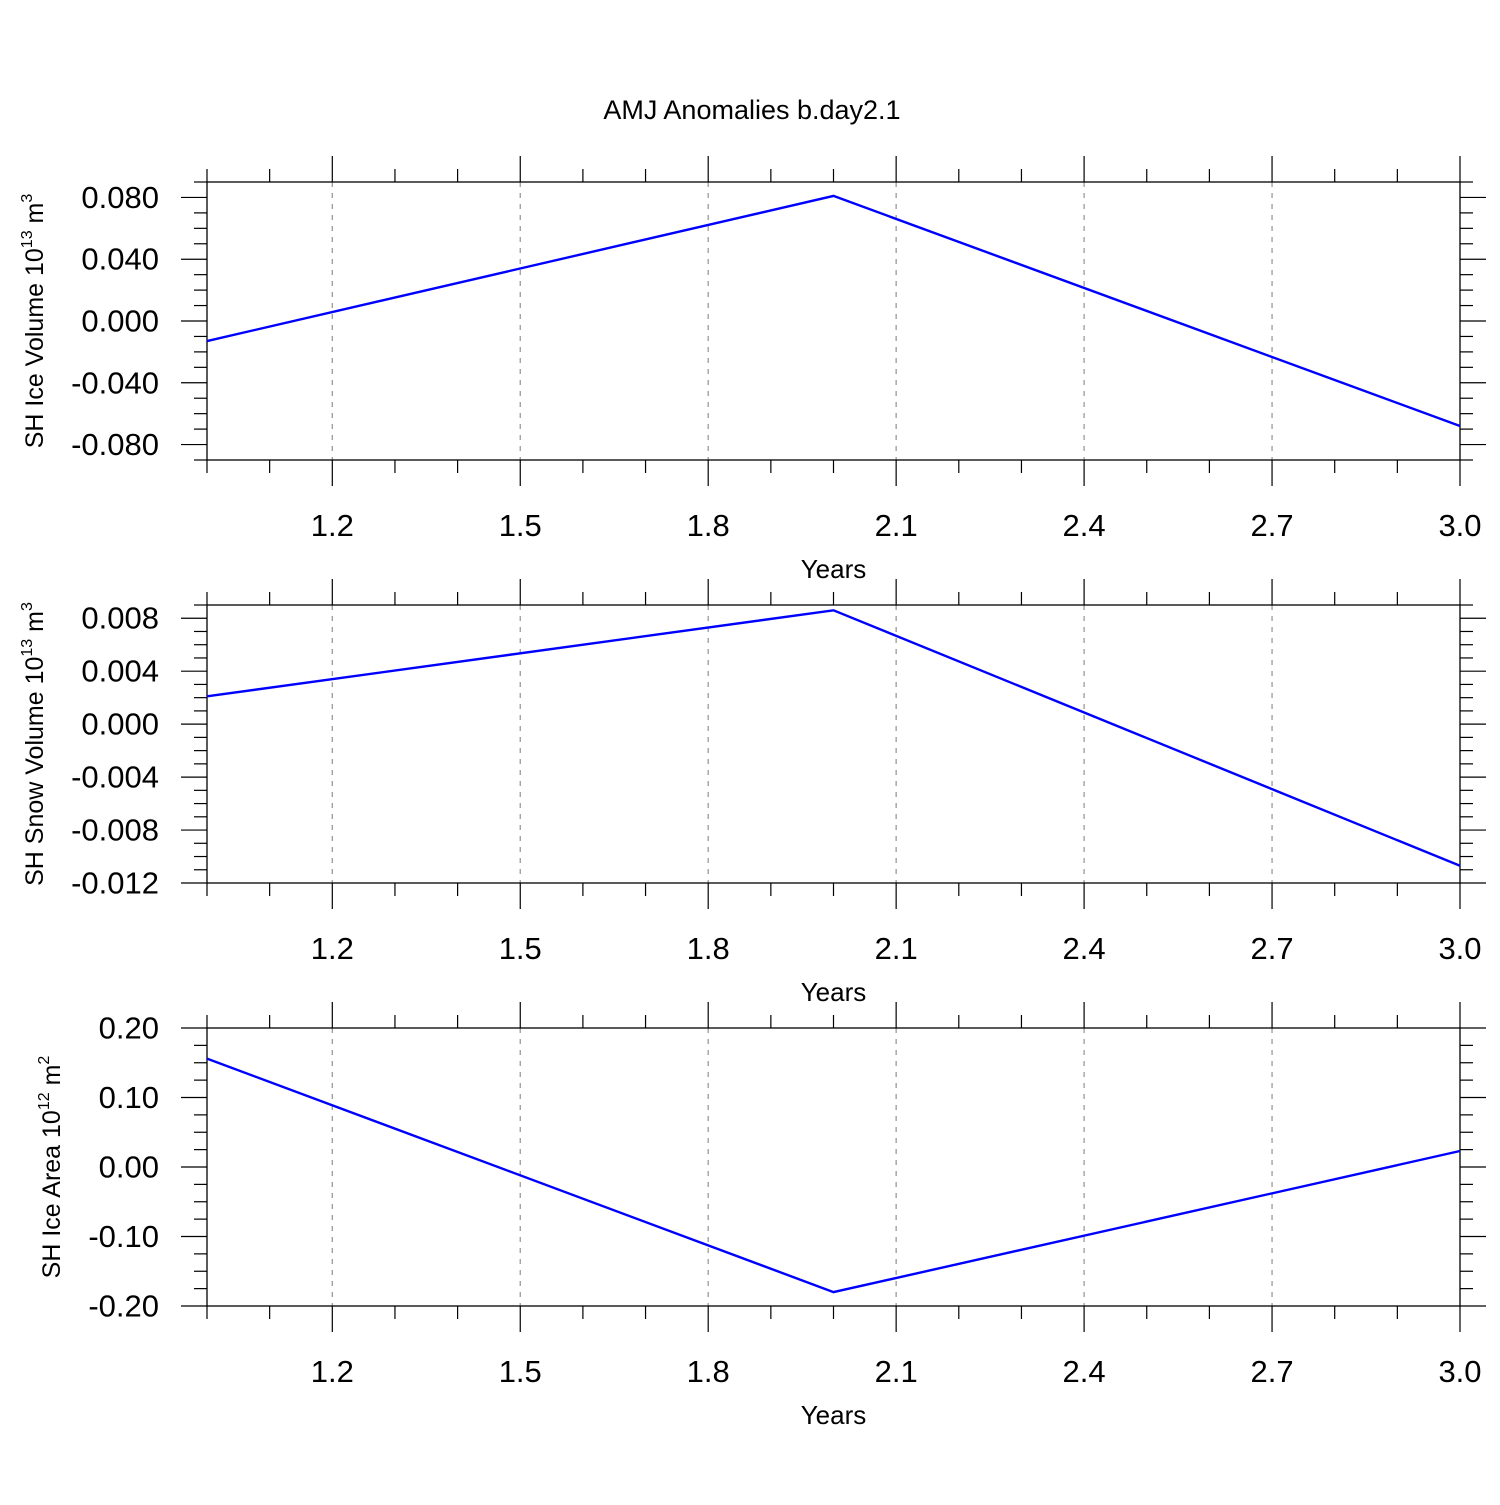 This screenshot has height=1505, width=1500. I want to click on y-tick-label: 0.10, so click(129, 1097).